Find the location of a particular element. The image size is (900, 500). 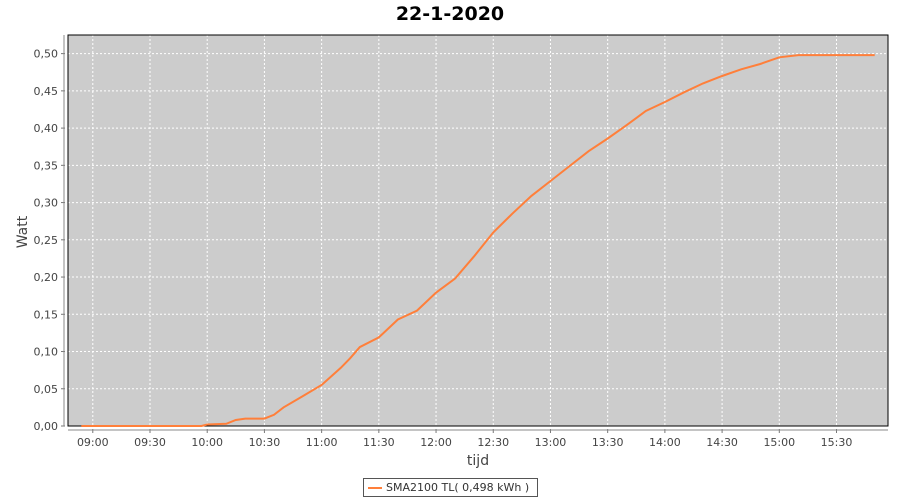

x-tick-label: 12:30 is located at coordinates (493, 442).